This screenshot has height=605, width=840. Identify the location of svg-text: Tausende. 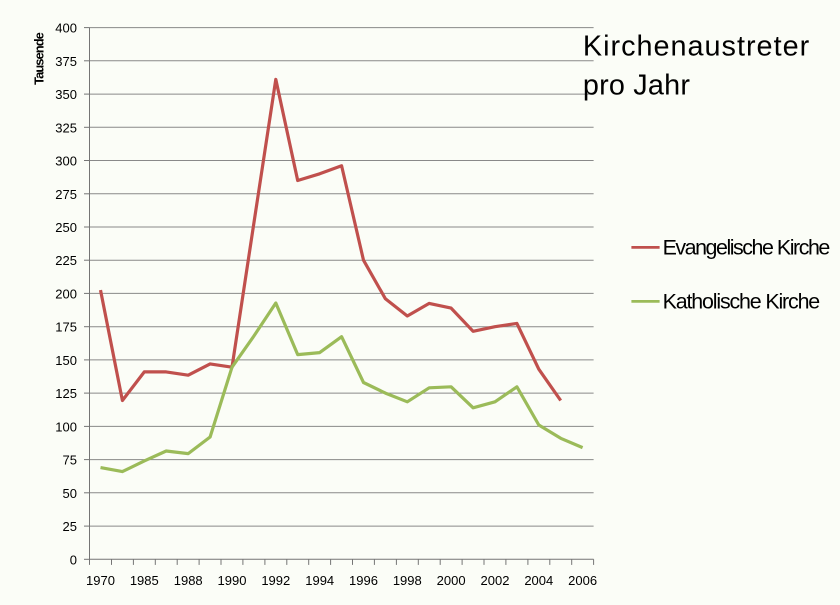
(39, 58).